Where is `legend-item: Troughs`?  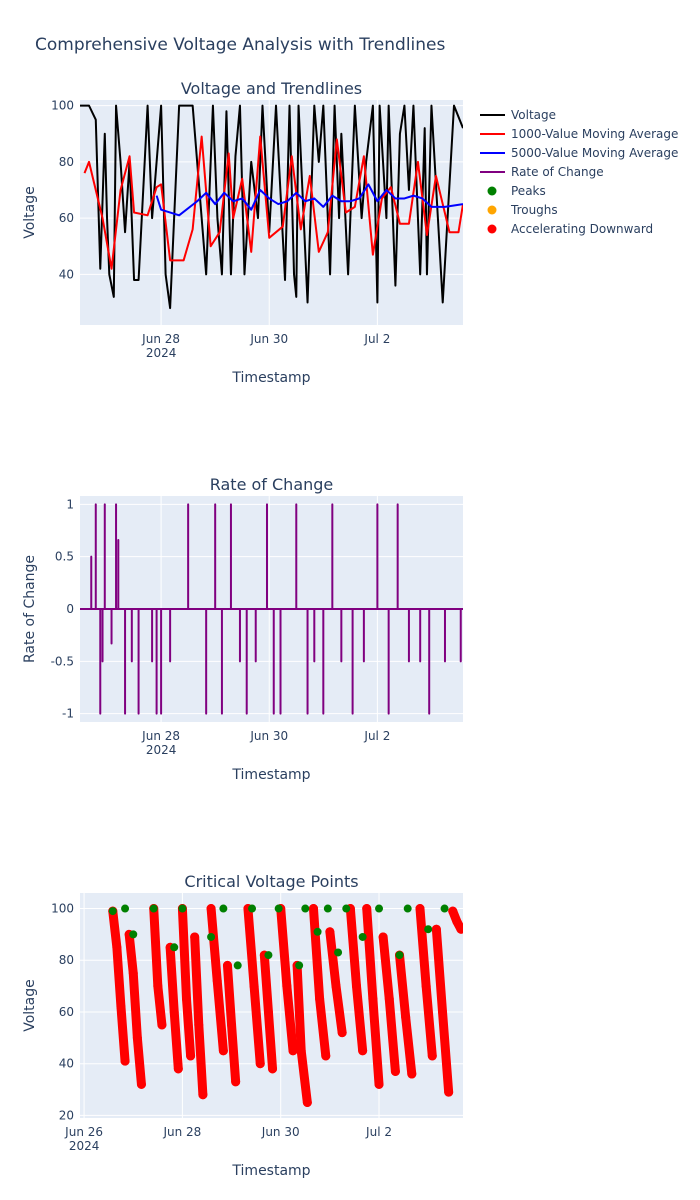
legend-item: Troughs is located at coordinates (522, 210).